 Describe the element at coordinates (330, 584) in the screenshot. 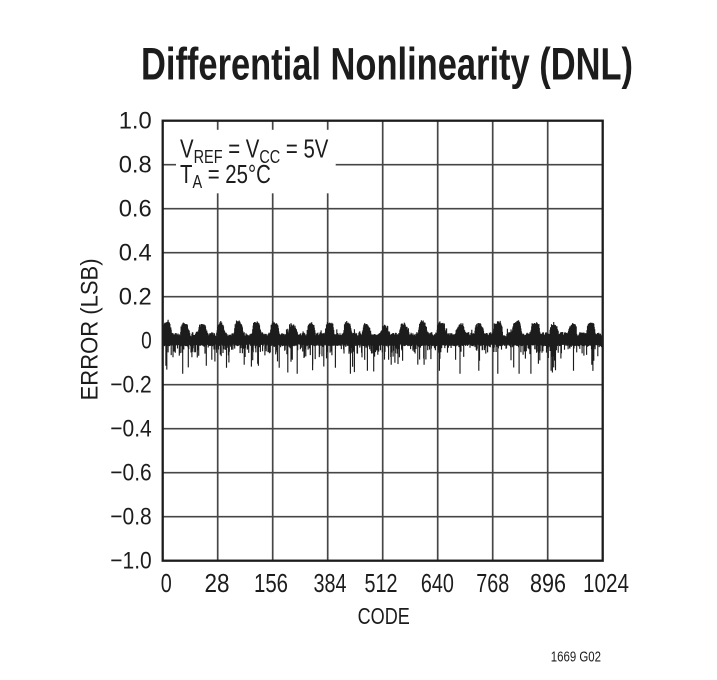

I see `svg-text: 384` at that location.